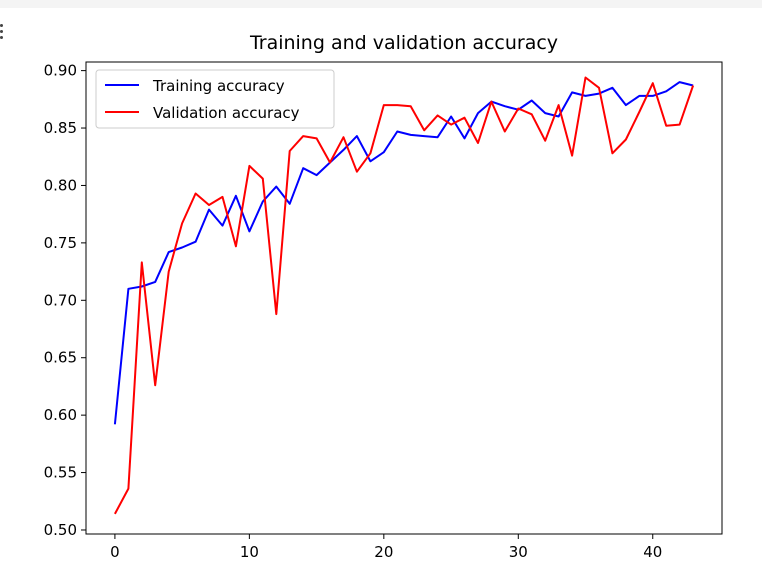  I want to click on chart-title: Training and validation accuracy, so click(403, 43).